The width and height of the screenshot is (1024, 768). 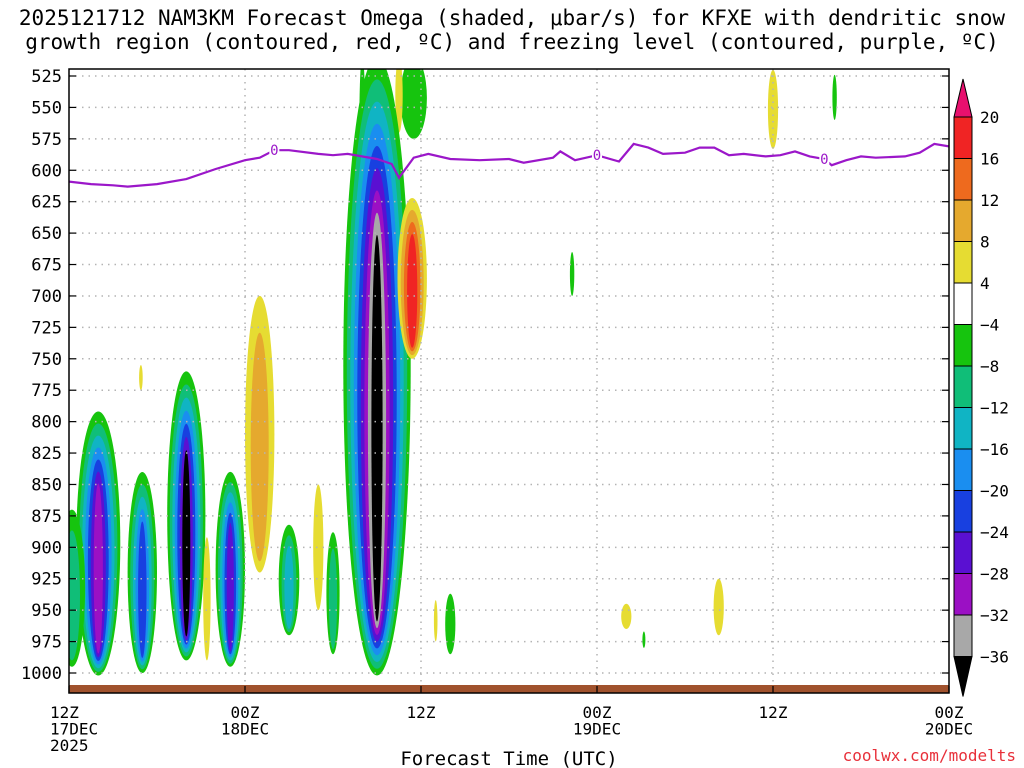 What do you see at coordinates (994, 449) in the screenshot?
I see `colorbar-label-8: −16` at bounding box center [994, 449].